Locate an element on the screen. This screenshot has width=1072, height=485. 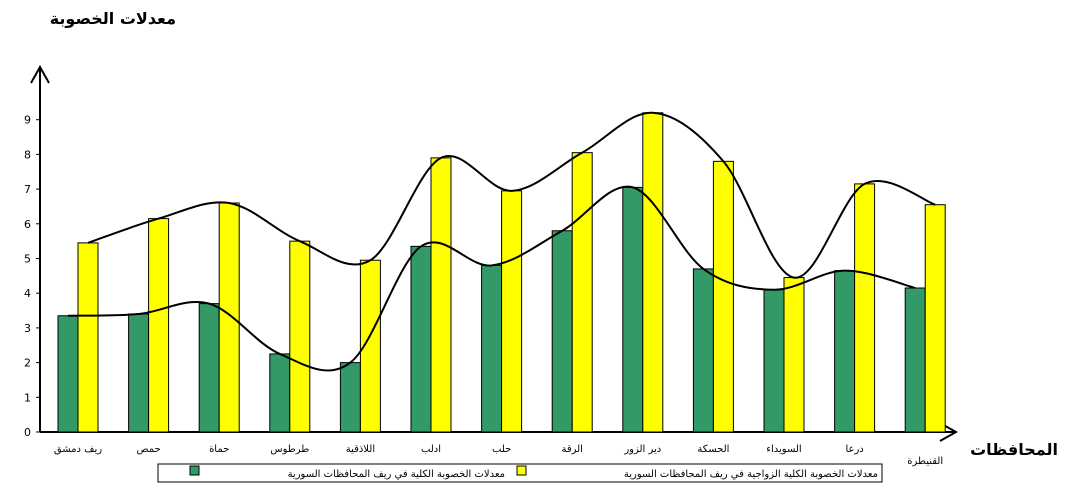
x-axis-label: المحافظات is located at coordinates (1014, 449).